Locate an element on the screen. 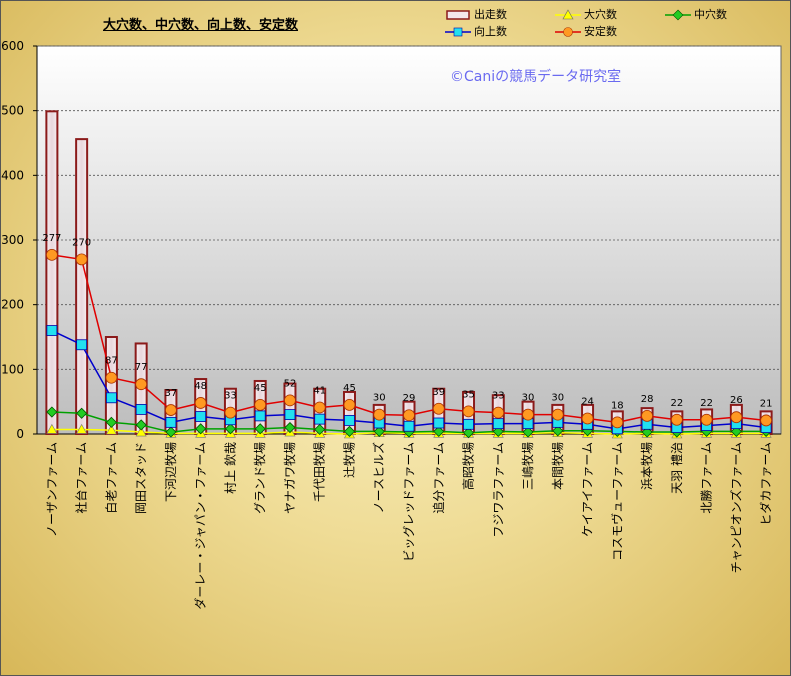 Image resolution: width=791 pixels, height=676 pixels. data-label: 18 is located at coordinates (617, 405).